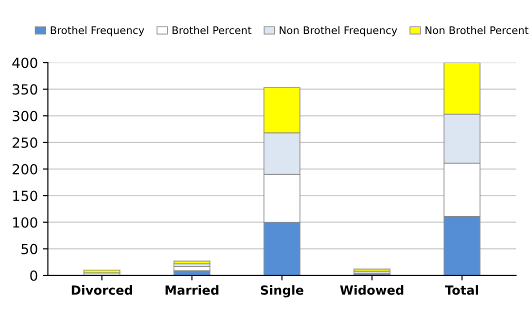  I want to click on x-tick-label: Total, so click(461, 290).